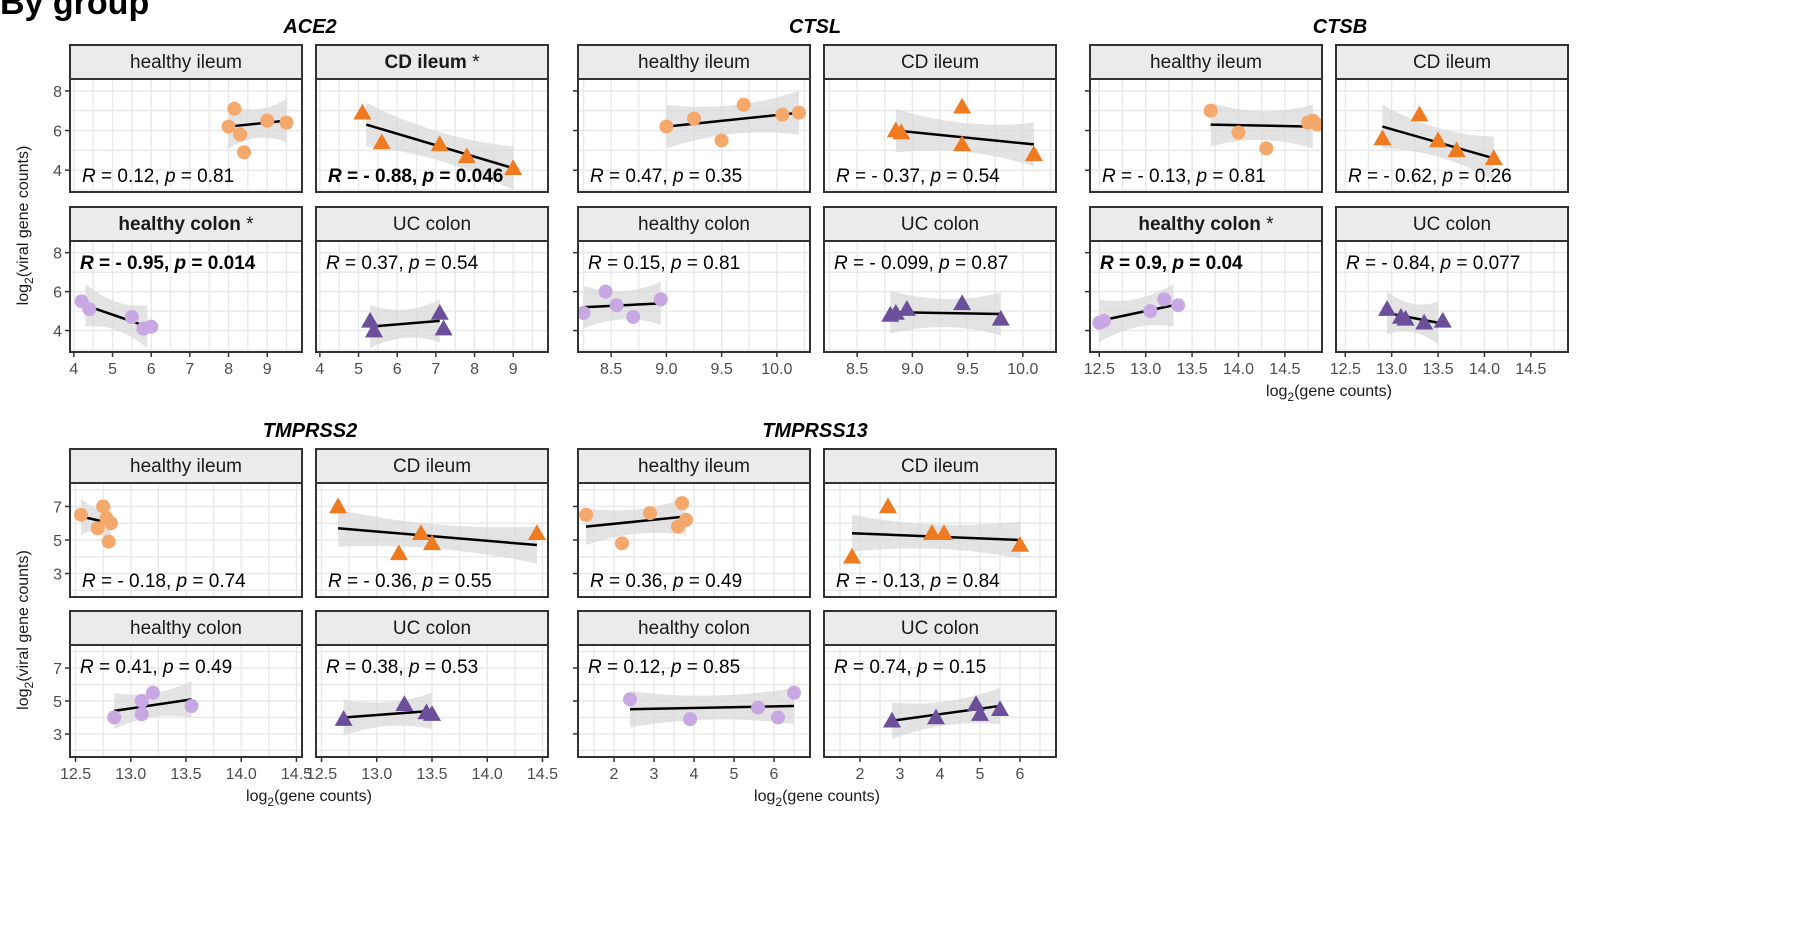  Describe the element at coordinates (410, 581) in the screenshot. I see `correlation-annotation: R = - 0.36, p = 0.55` at that location.